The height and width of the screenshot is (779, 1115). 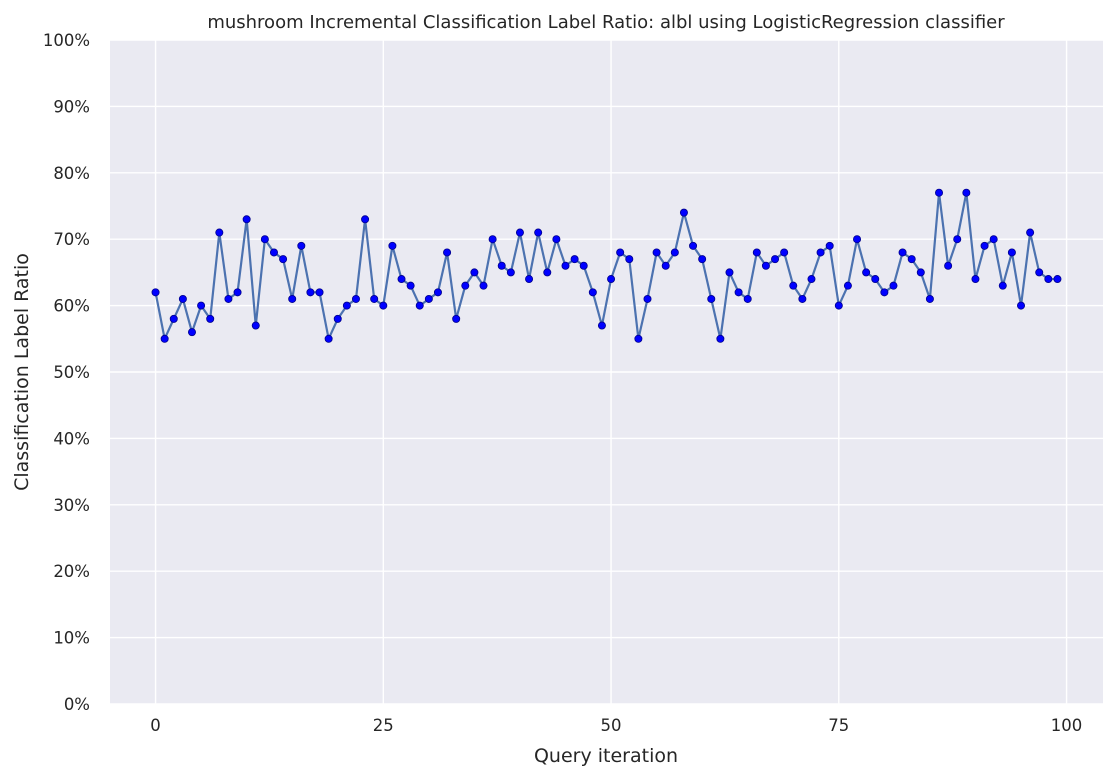 I want to click on y-tick-label: 10%, so click(x=71, y=638).